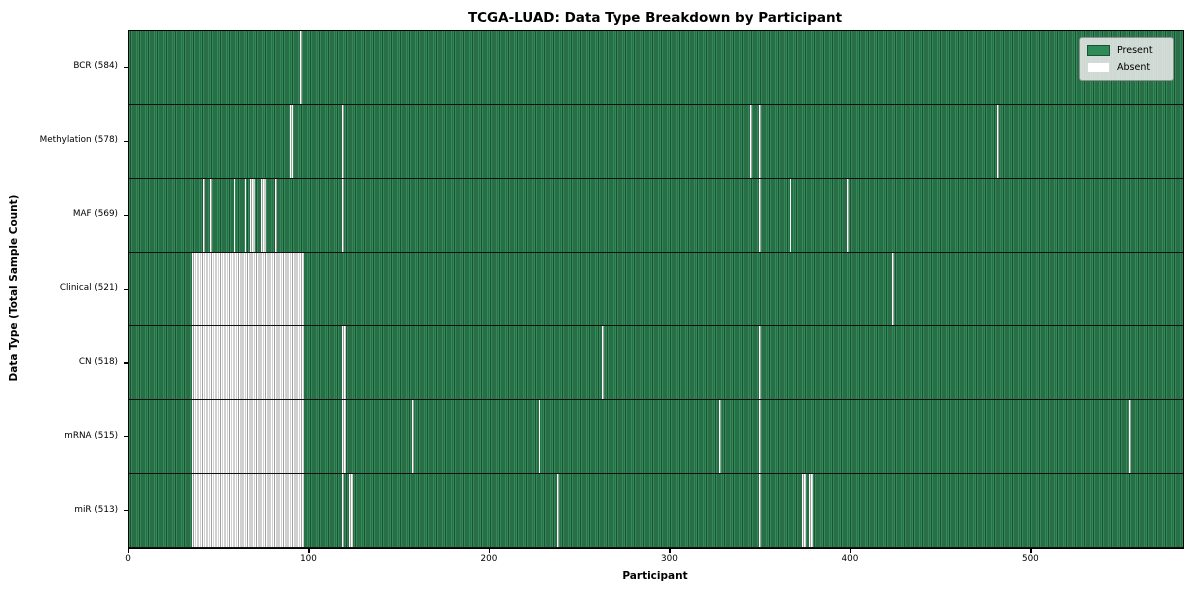 The height and width of the screenshot is (600, 1200). Describe the element at coordinates (128, 559) in the screenshot. I see `x-tick-label: 0` at that location.